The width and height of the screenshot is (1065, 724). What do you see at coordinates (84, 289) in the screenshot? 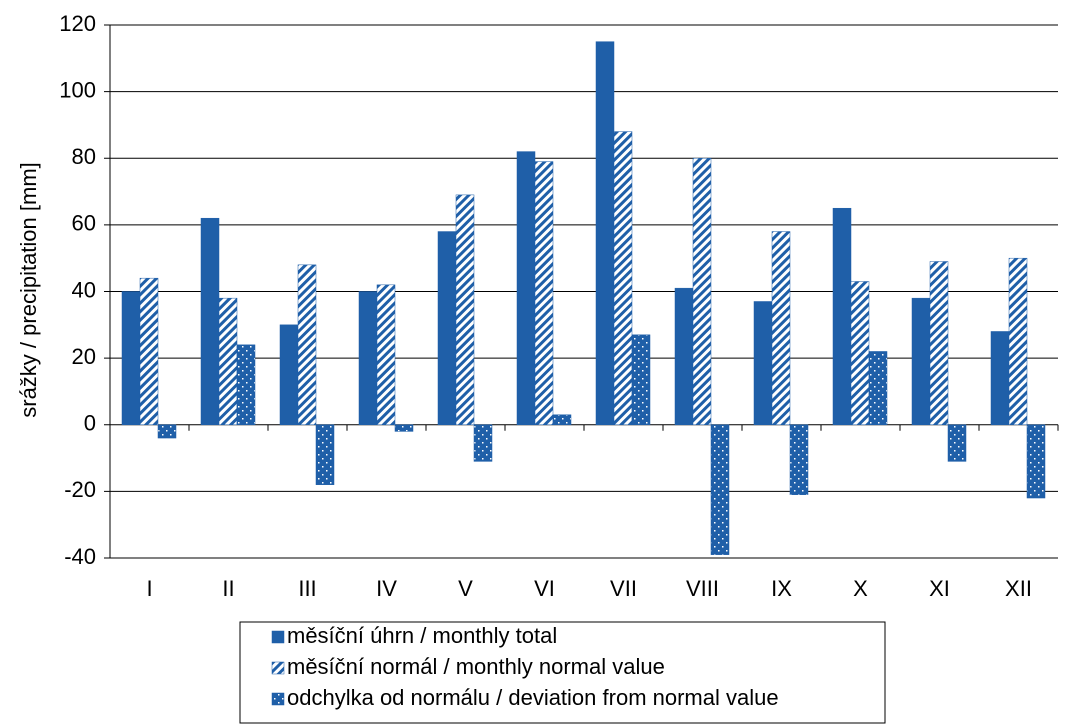
I see `y-tick-label: 40` at bounding box center [84, 289].